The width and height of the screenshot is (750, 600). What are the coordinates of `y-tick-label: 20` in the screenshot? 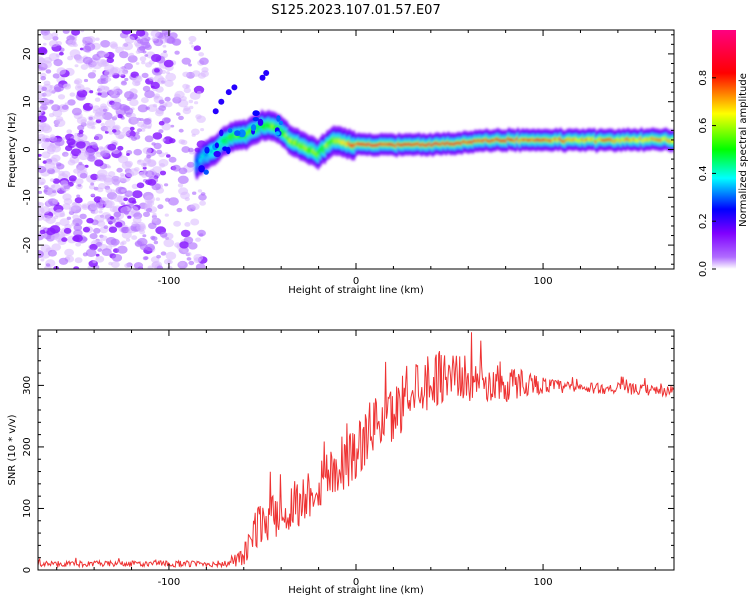 It's located at (27, 54).